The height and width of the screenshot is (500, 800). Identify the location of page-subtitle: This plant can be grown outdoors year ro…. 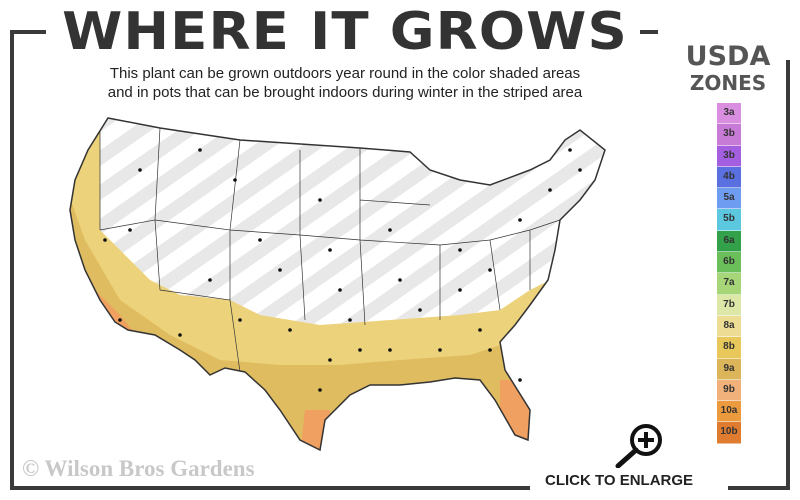
(345, 83).